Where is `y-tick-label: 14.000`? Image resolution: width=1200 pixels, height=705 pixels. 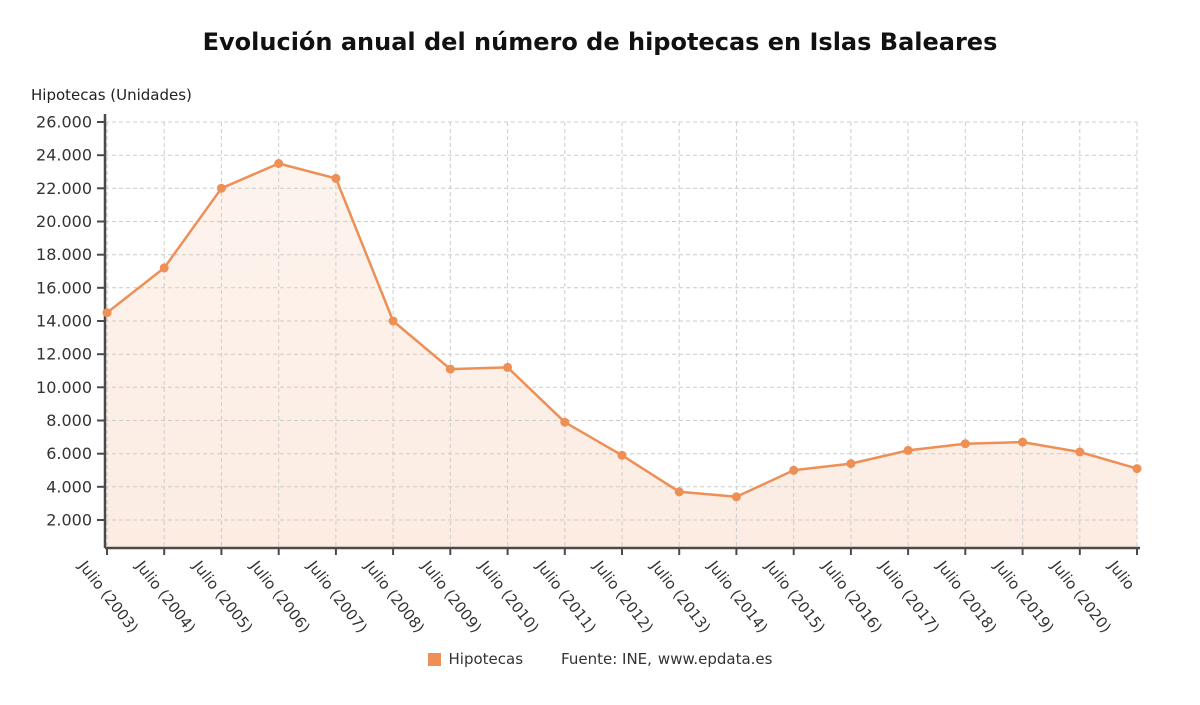
y-tick-label: 14.000 is located at coordinates (64, 321).